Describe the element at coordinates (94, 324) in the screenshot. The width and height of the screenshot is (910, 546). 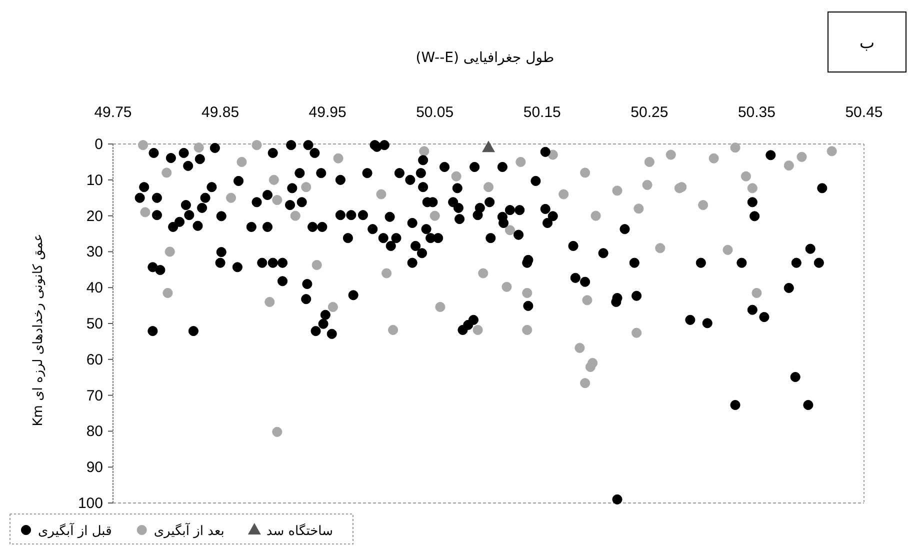
I see `y-tick-label: 50` at that location.